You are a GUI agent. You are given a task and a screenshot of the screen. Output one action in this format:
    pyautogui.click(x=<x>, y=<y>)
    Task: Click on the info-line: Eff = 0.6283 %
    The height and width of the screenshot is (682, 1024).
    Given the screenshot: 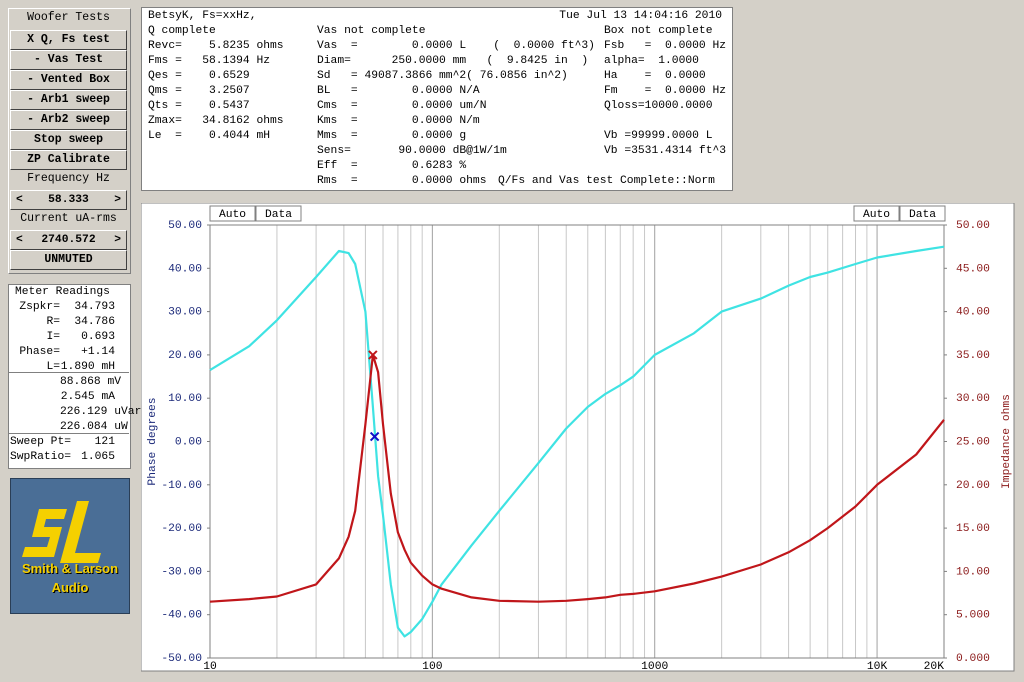 What is the action you would take?
    pyautogui.click(x=392, y=166)
    